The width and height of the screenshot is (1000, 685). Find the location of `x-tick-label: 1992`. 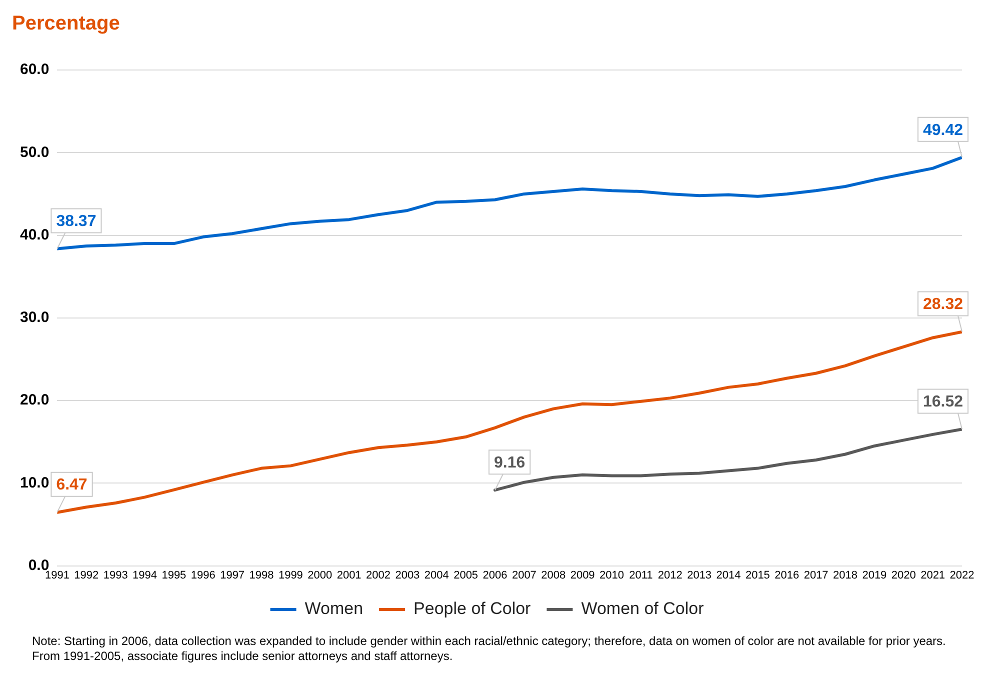

x-tick-label: 1992 is located at coordinates (86, 575).